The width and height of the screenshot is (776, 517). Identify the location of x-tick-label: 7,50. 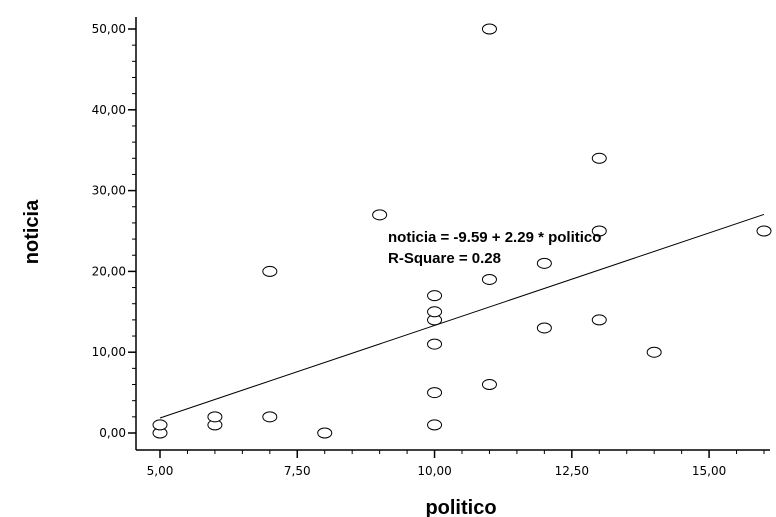
(297, 471).